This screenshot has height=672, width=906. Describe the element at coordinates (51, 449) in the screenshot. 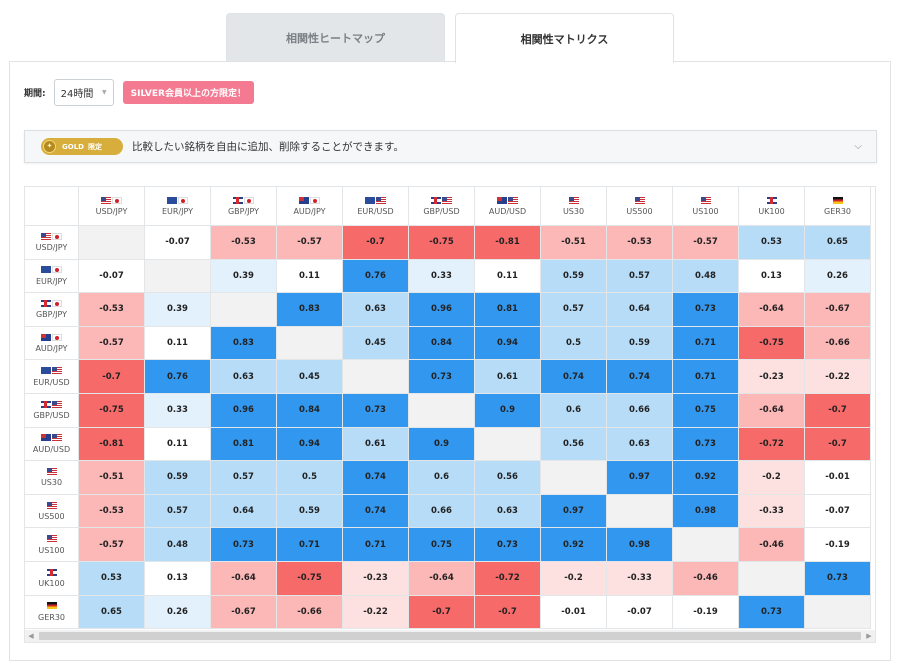

I see `symbol-label: AUD/USD` at that location.